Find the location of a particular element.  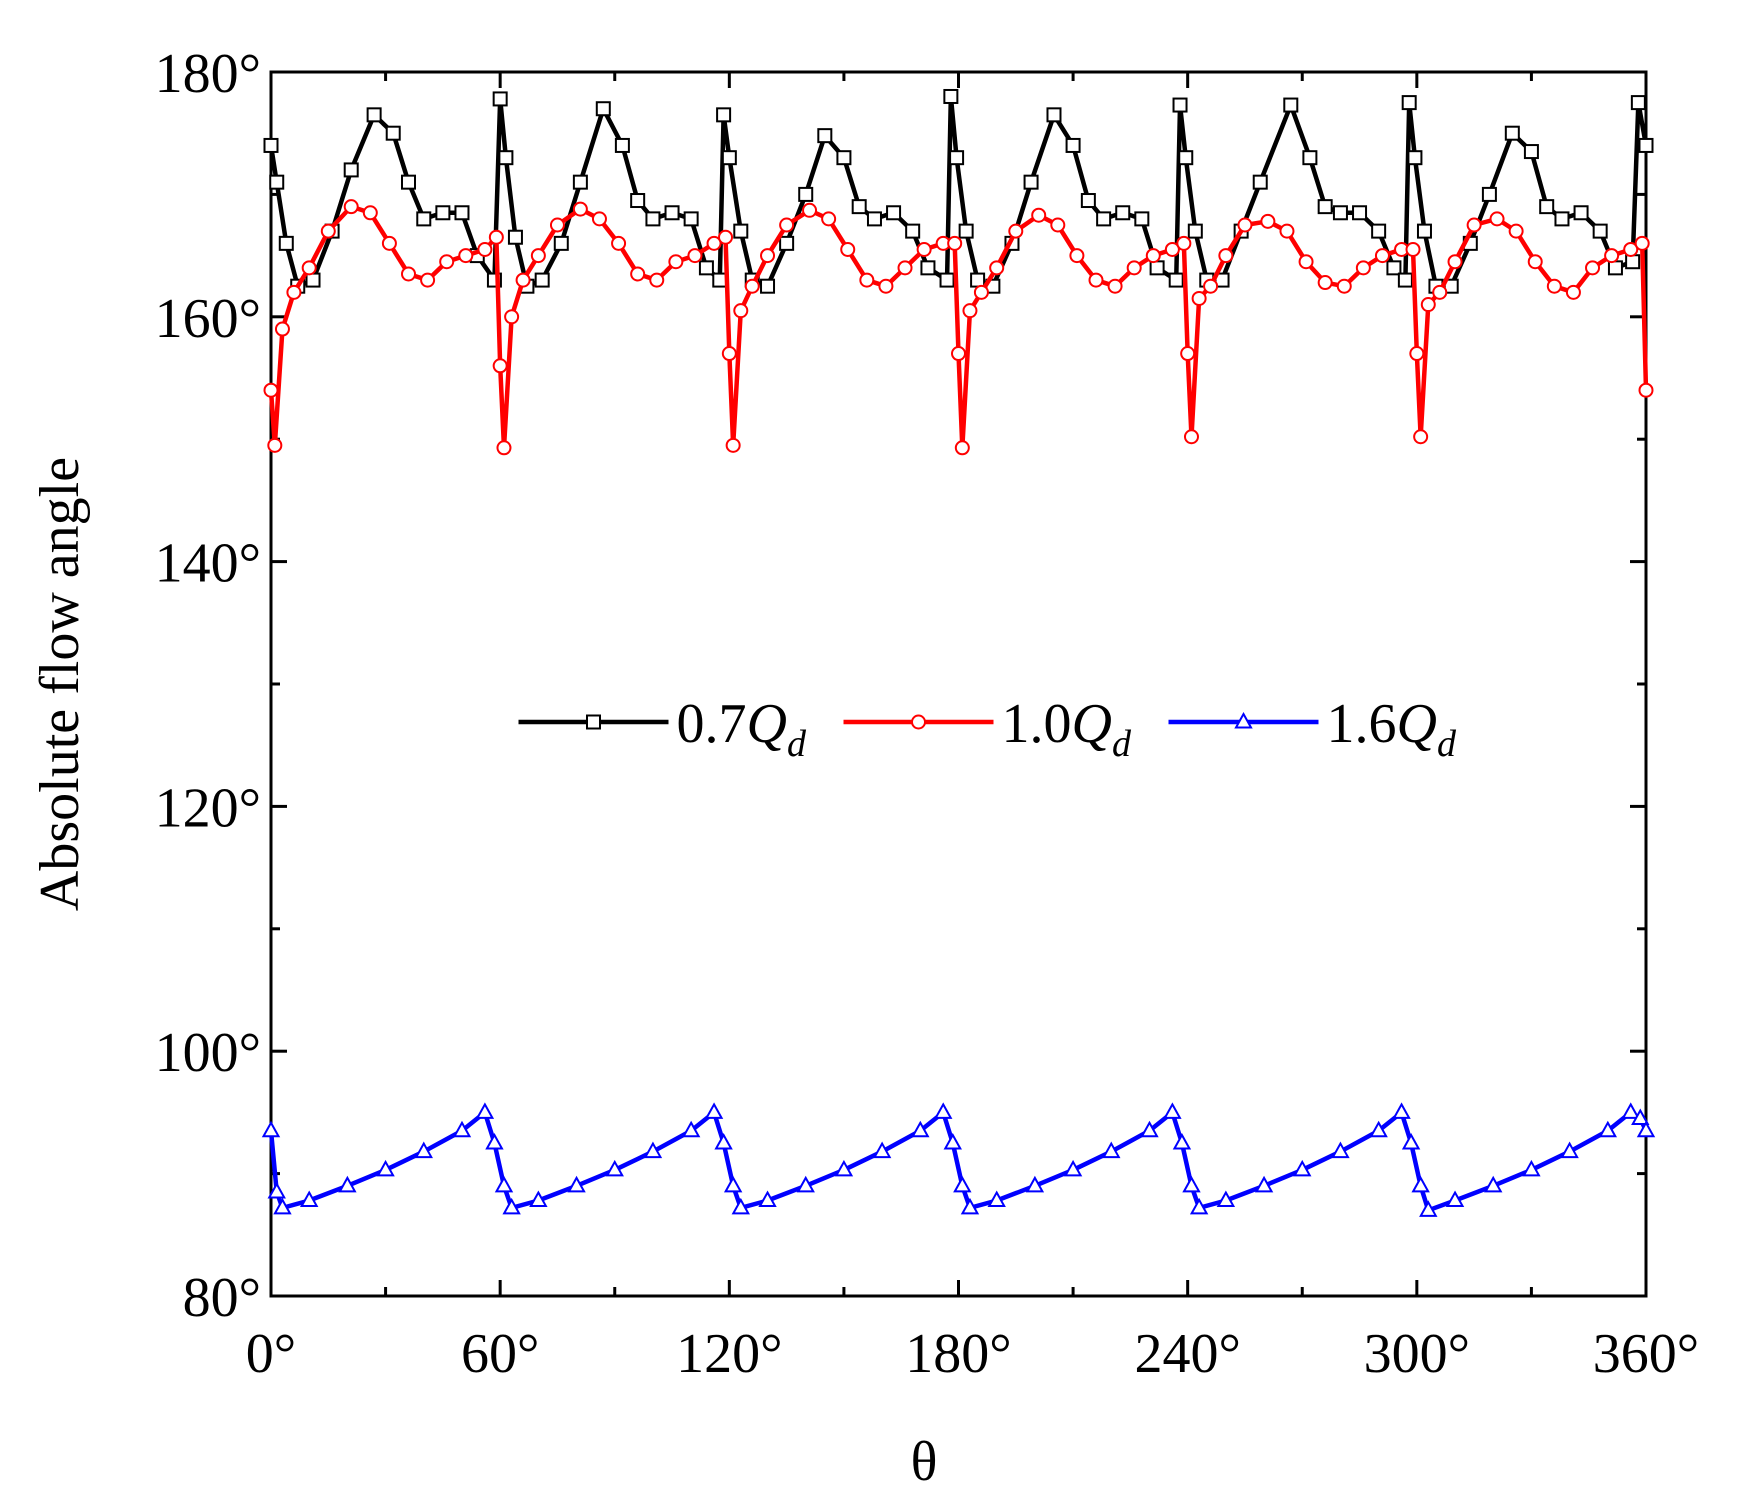

x-axis-label: θ is located at coordinates (924, 1462).